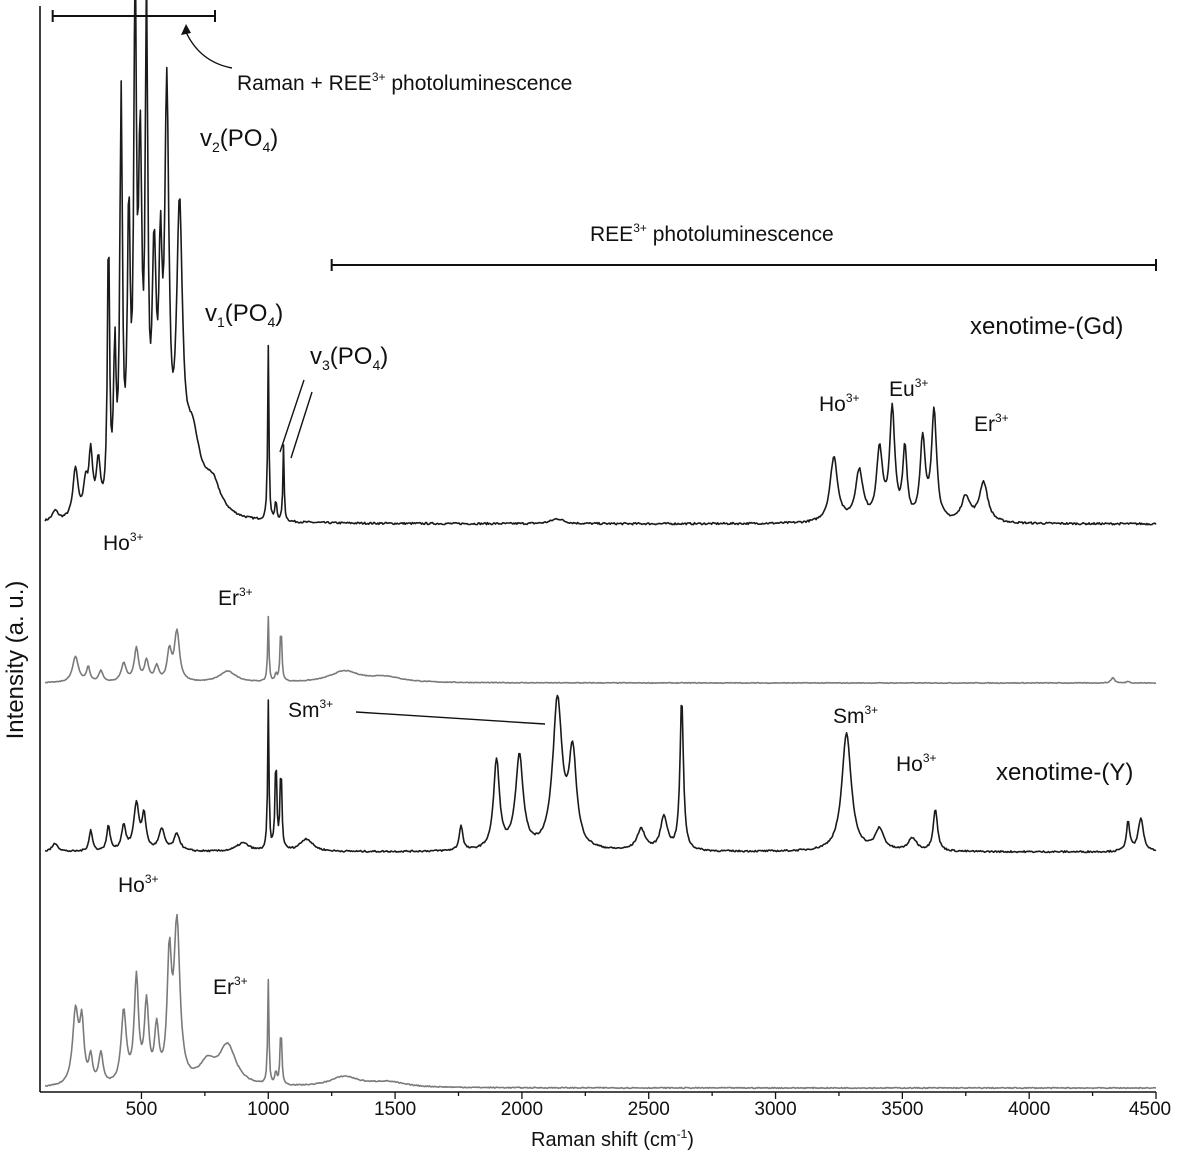 Image resolution: width=1181 pixels, height=1153 pixels. I want to click on x-tick-label: 1500, so click(395, 1109).